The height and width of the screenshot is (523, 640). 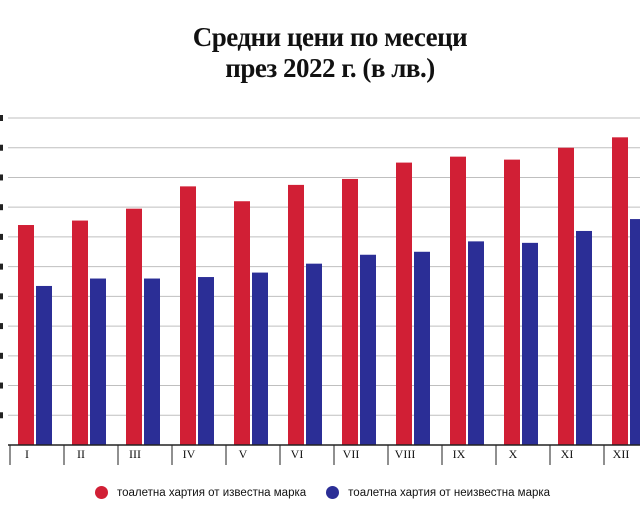 I want to click on x-tick-label: X, so click(x=513, y=454).